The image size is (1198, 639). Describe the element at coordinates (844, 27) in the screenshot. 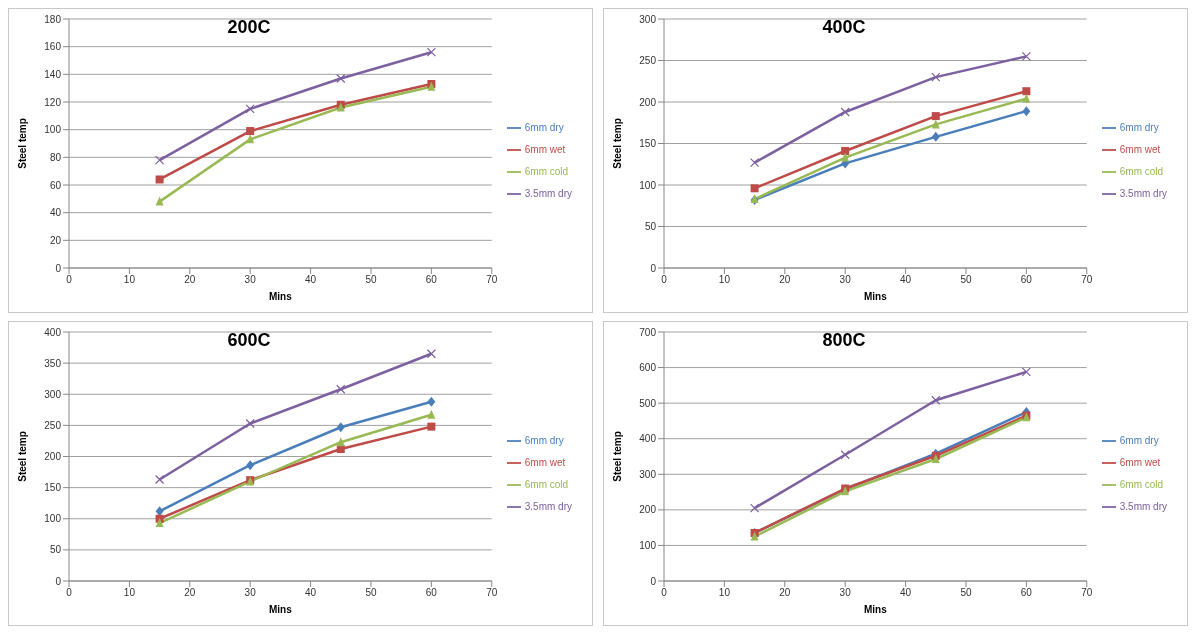

I see `chart-title: 400C` at that location.